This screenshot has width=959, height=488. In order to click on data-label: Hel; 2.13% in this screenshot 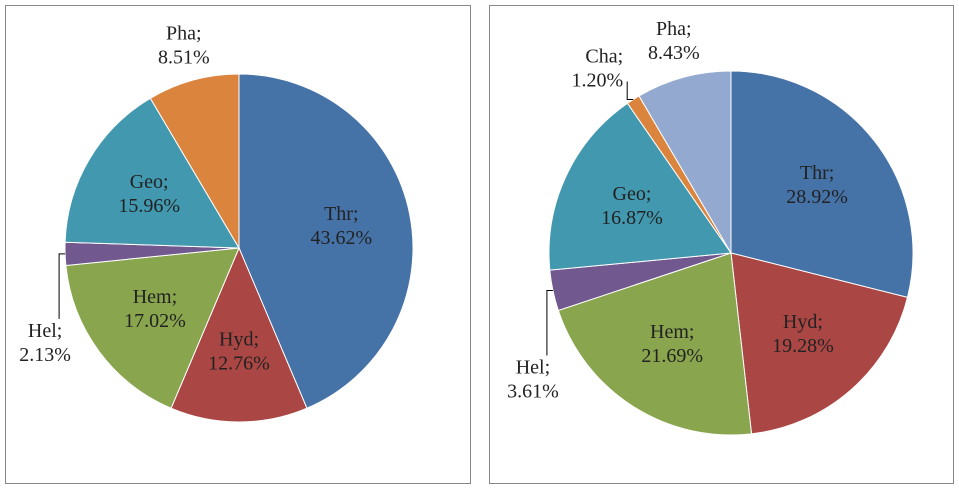, I will do `click(45, 342)`.